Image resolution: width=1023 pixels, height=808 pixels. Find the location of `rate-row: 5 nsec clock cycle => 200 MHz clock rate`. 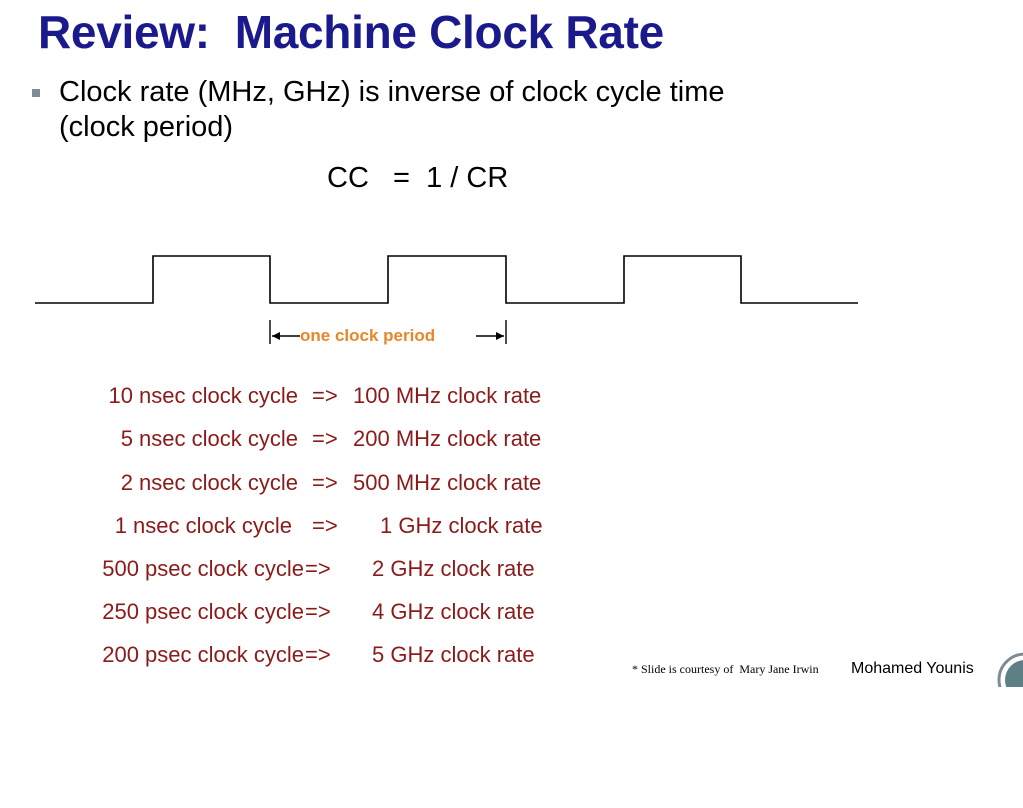

rate-row: 5 nsec clock cycle => 200 MHz clock rate is located at coordinates (320, 439).